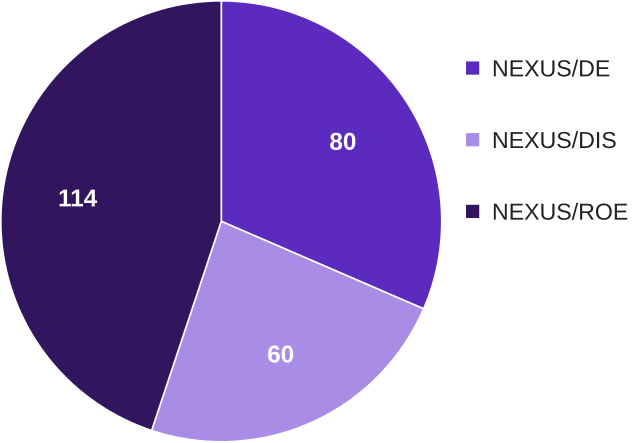 The height and width of the screenshot is (443, 632). What do you see at coordinates (561, 211) in the screenshot?
I see `legend-label: NEXUS/ROE` at bounding box center [561, 211].